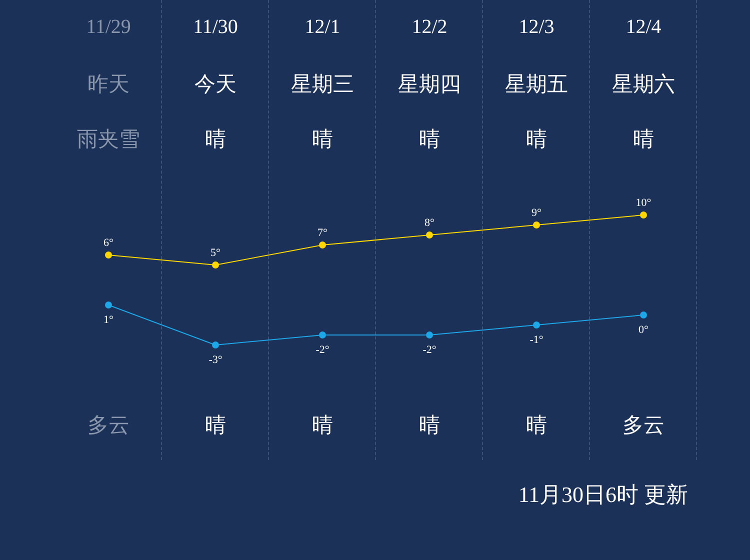  Describe the element at coordinates (108, 27) in the screenshot. I see `x-tick-label: 11/29` at that location.